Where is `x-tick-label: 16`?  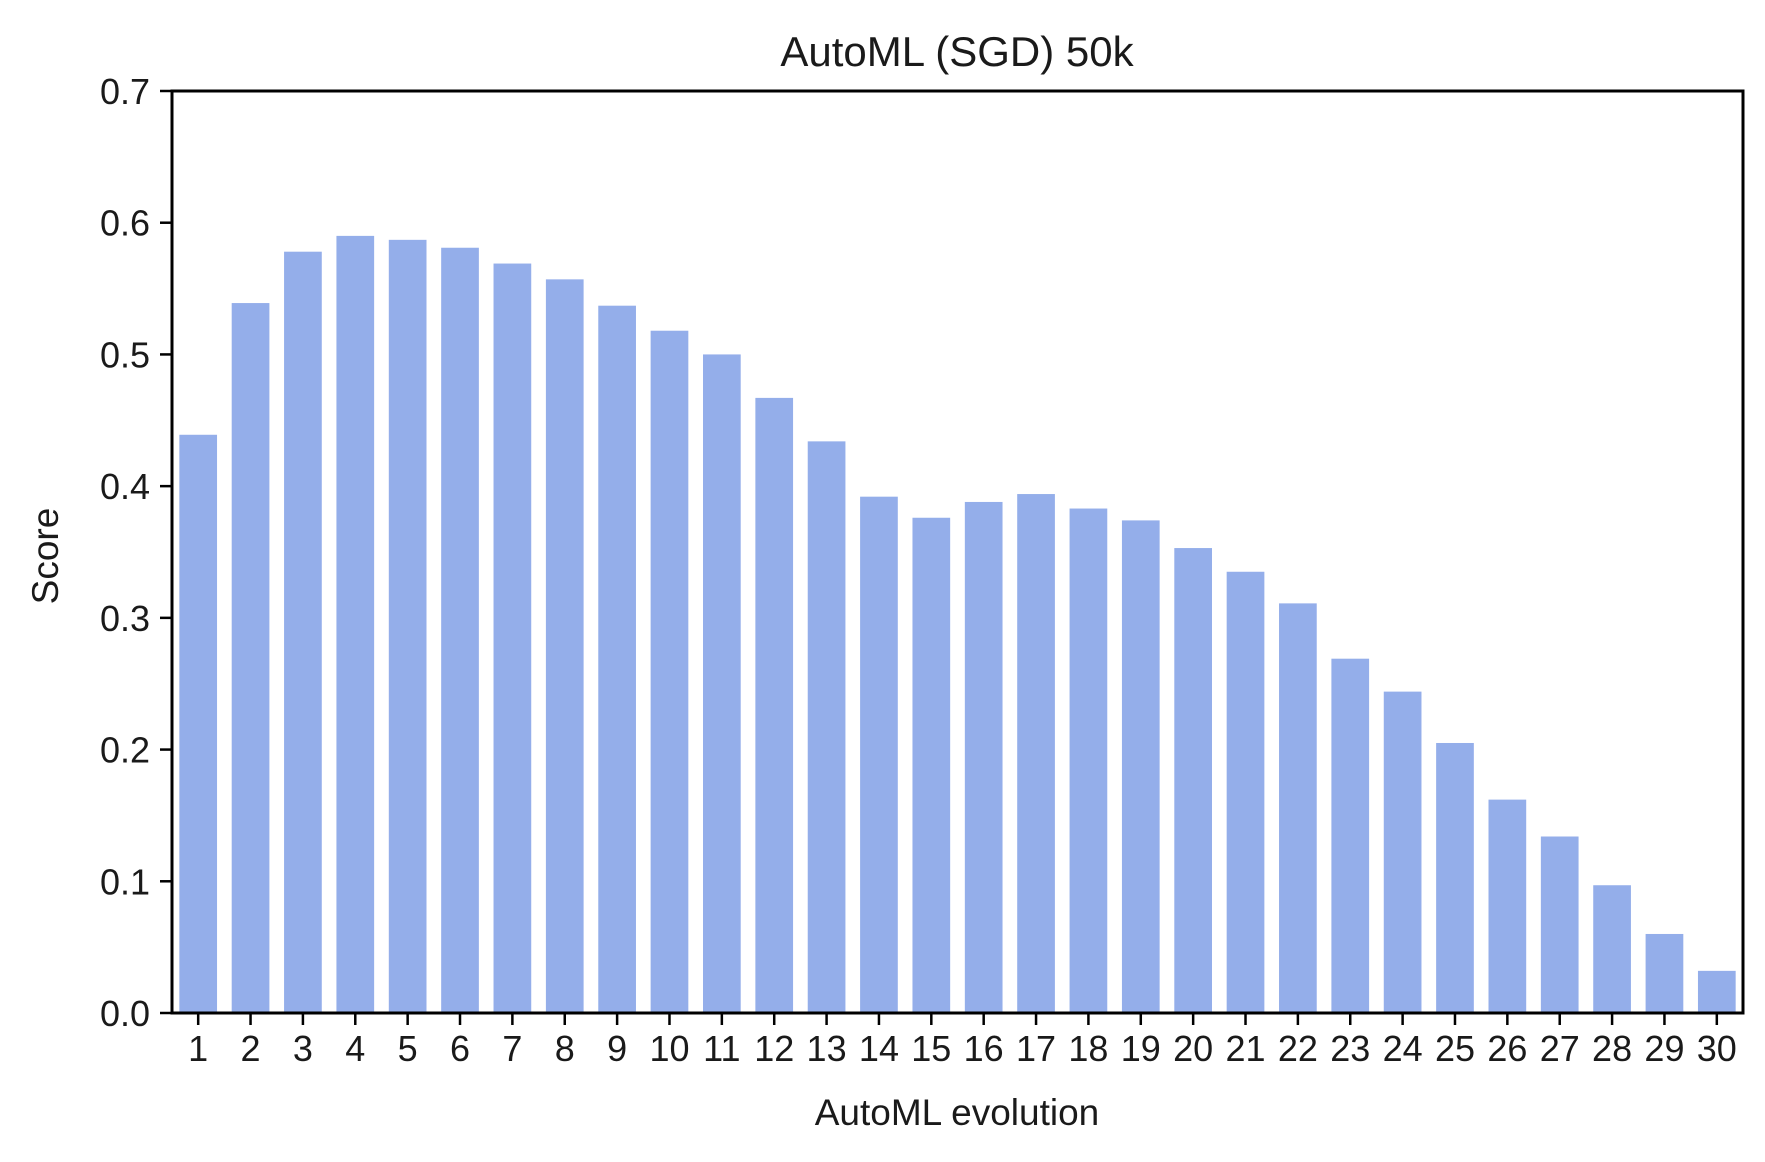
x-tick-label: 16 is located at coordinates (984, 1048).